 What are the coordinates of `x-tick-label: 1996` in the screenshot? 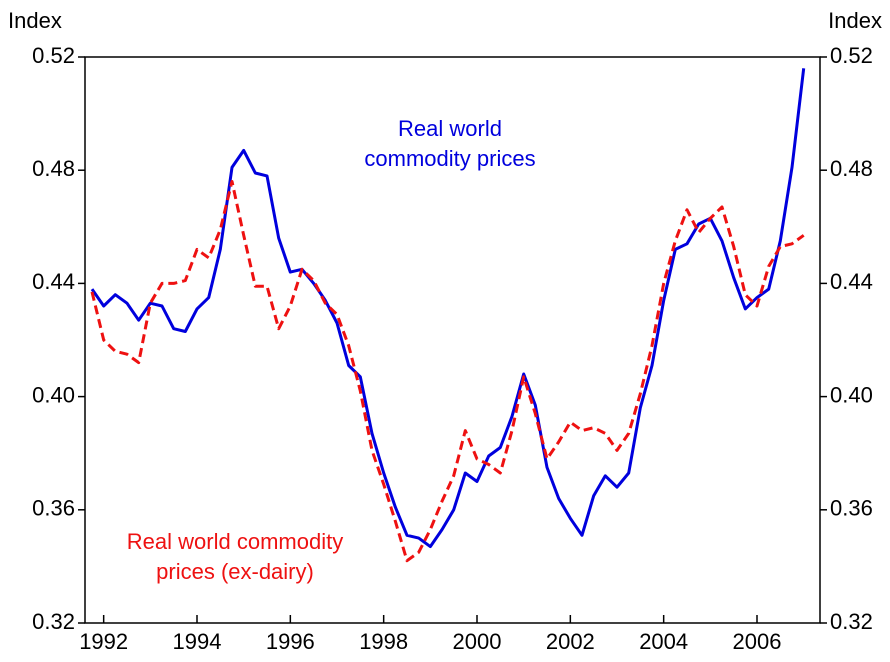 It's located at (290, 641).